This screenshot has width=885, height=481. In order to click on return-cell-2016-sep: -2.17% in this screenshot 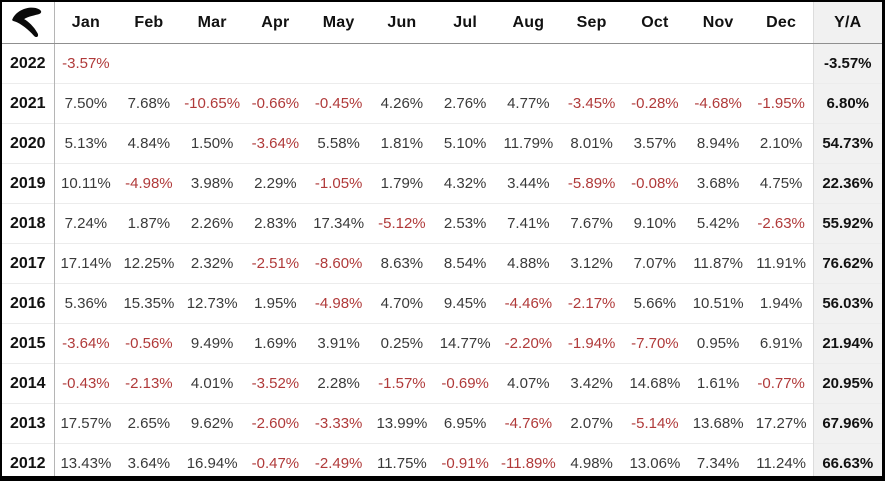, I will do `click(592, 303)`.